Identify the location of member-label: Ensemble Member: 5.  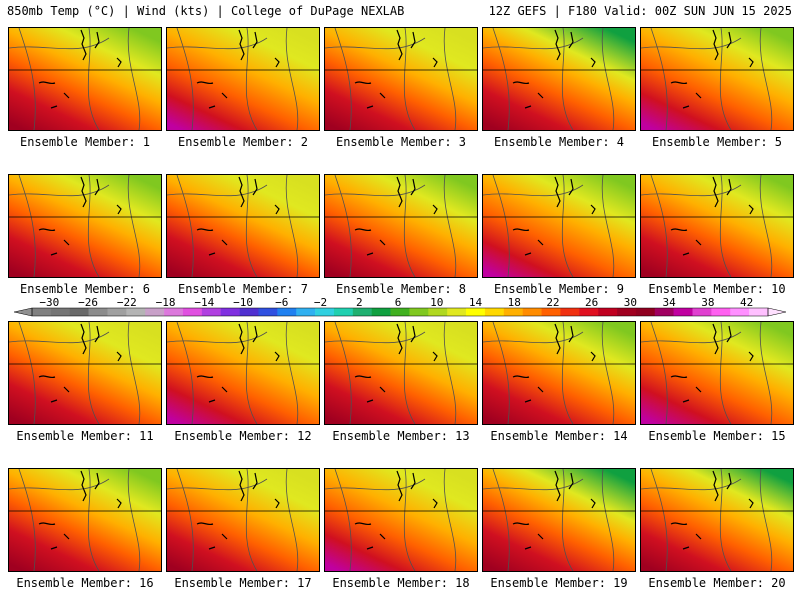
(717, 142).